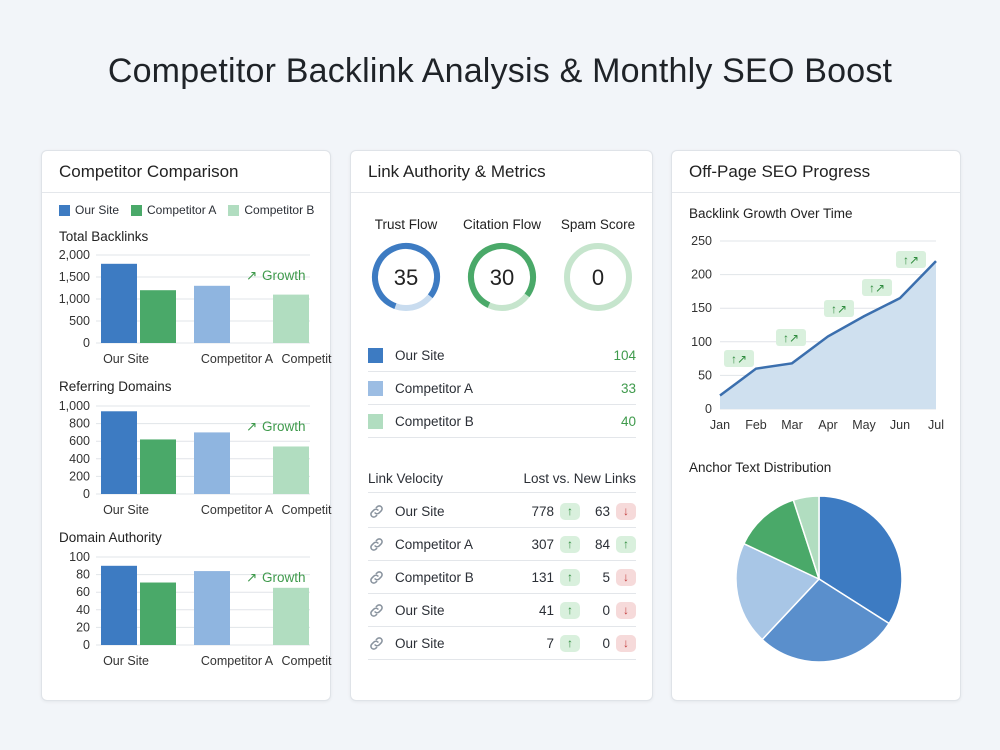  I want to click on y-tick-label: 1,000, so click(74, 406).